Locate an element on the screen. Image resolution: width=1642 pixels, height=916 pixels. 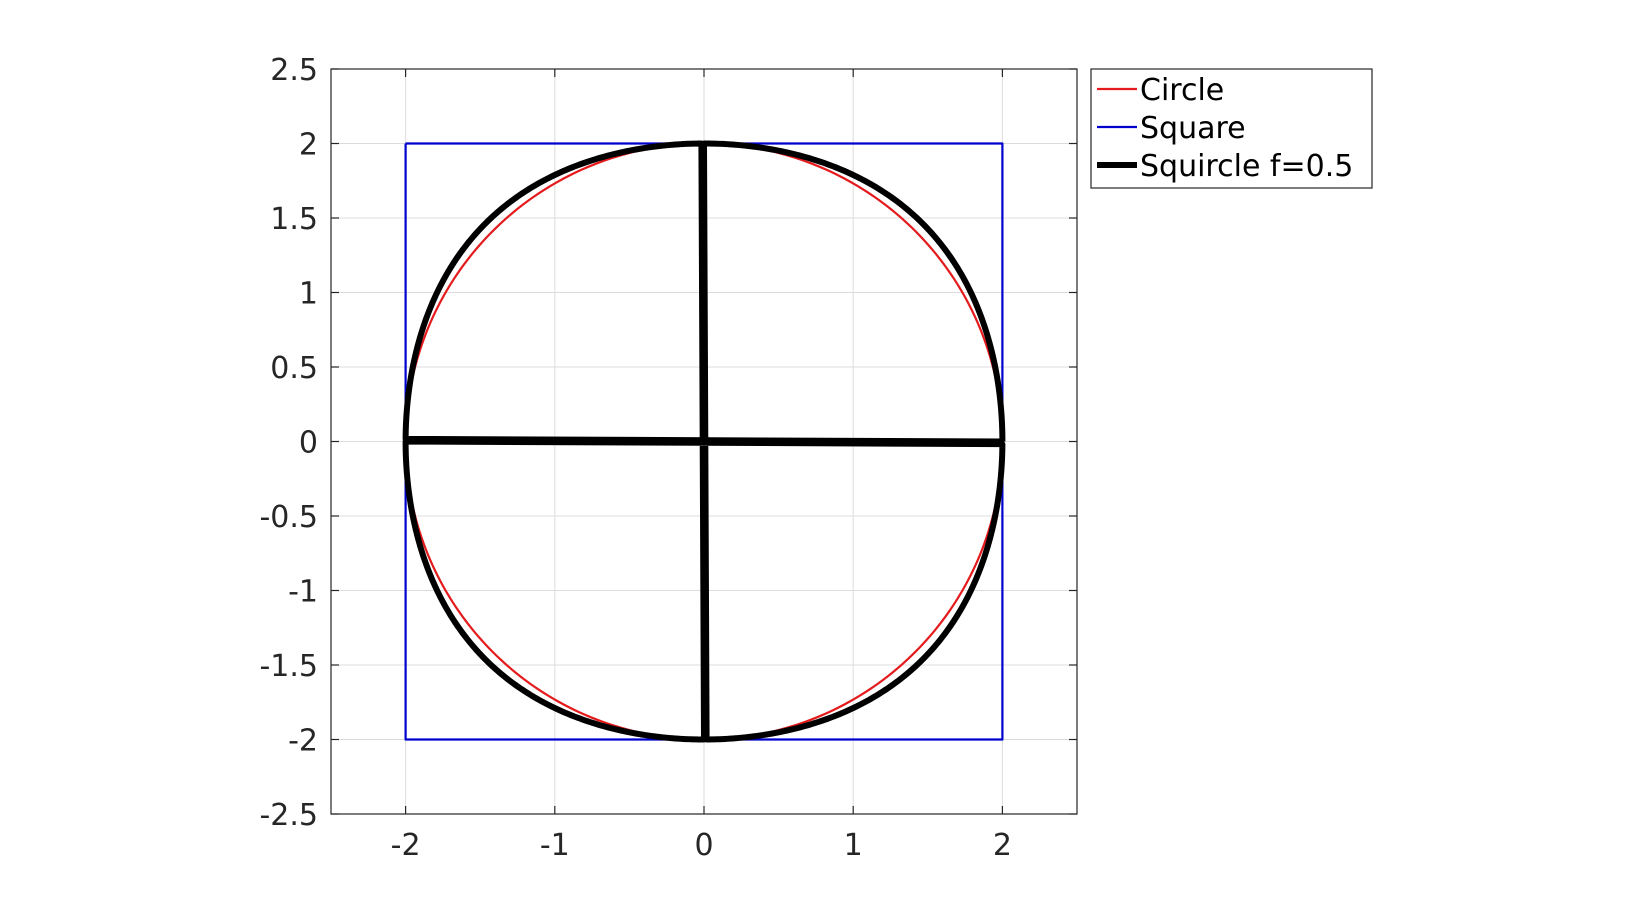
y-tick-labels: 2.5 2 1.5 1 0.5 0 -0.5 -1 -1.5 -2 -2.5 is located at coordinates (288, 443).